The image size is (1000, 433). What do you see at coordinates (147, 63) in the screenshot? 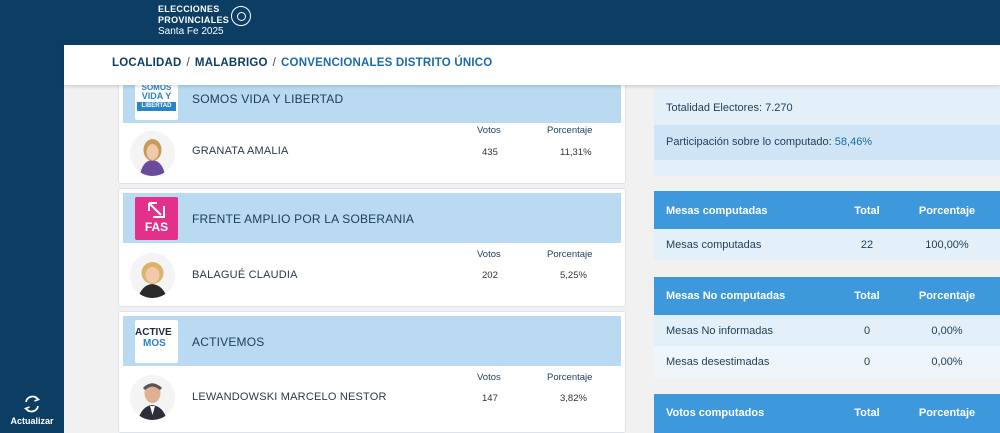
I see `breadcrumb-localidad: LOCALIDAD` at bounding box center [147, 63].